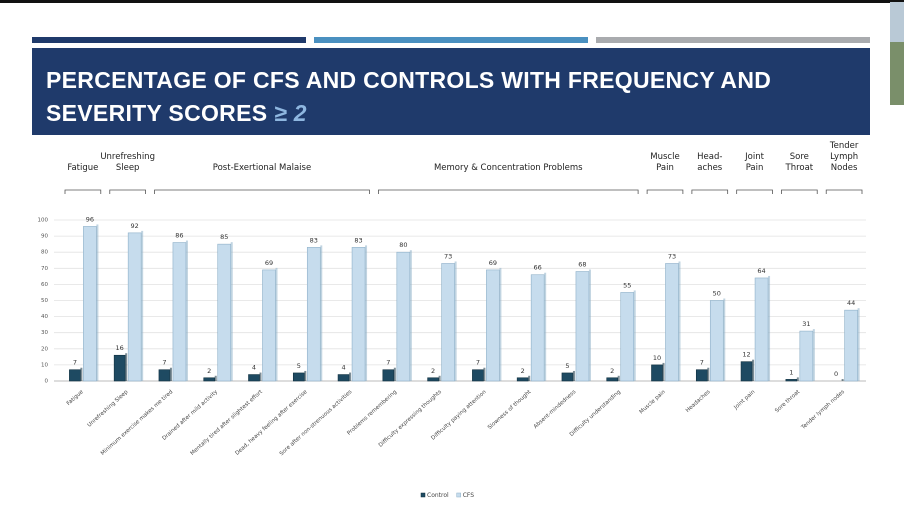 The width and height of the screenshot is (904, 510). I want to click on x-tick-label: Mentally tired after slightest effort, so click(227, 423).